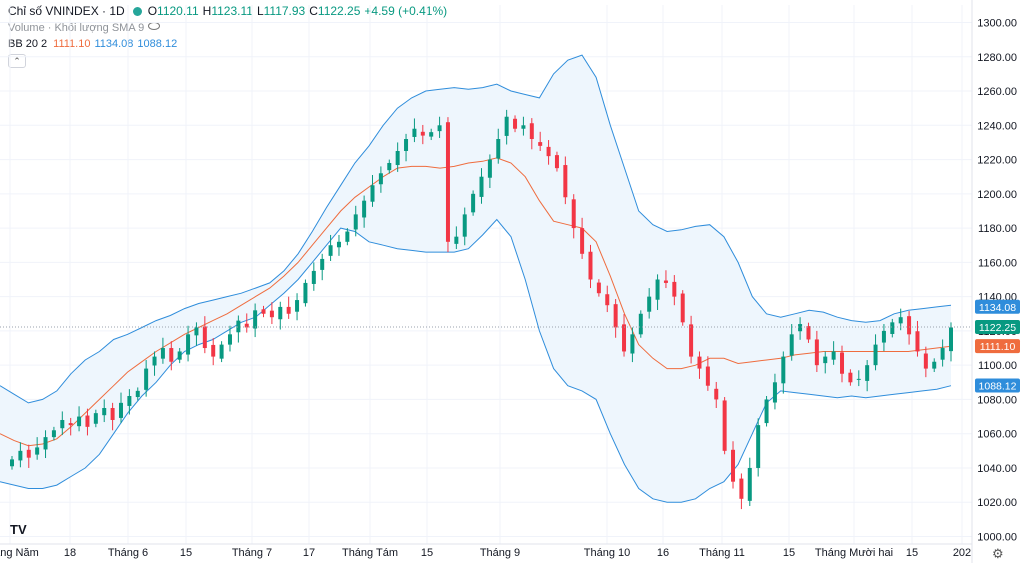  Describe the element at coordinates (17, 61) in the screenshot. I see `chevron-up-icon: ⌃` at that location.